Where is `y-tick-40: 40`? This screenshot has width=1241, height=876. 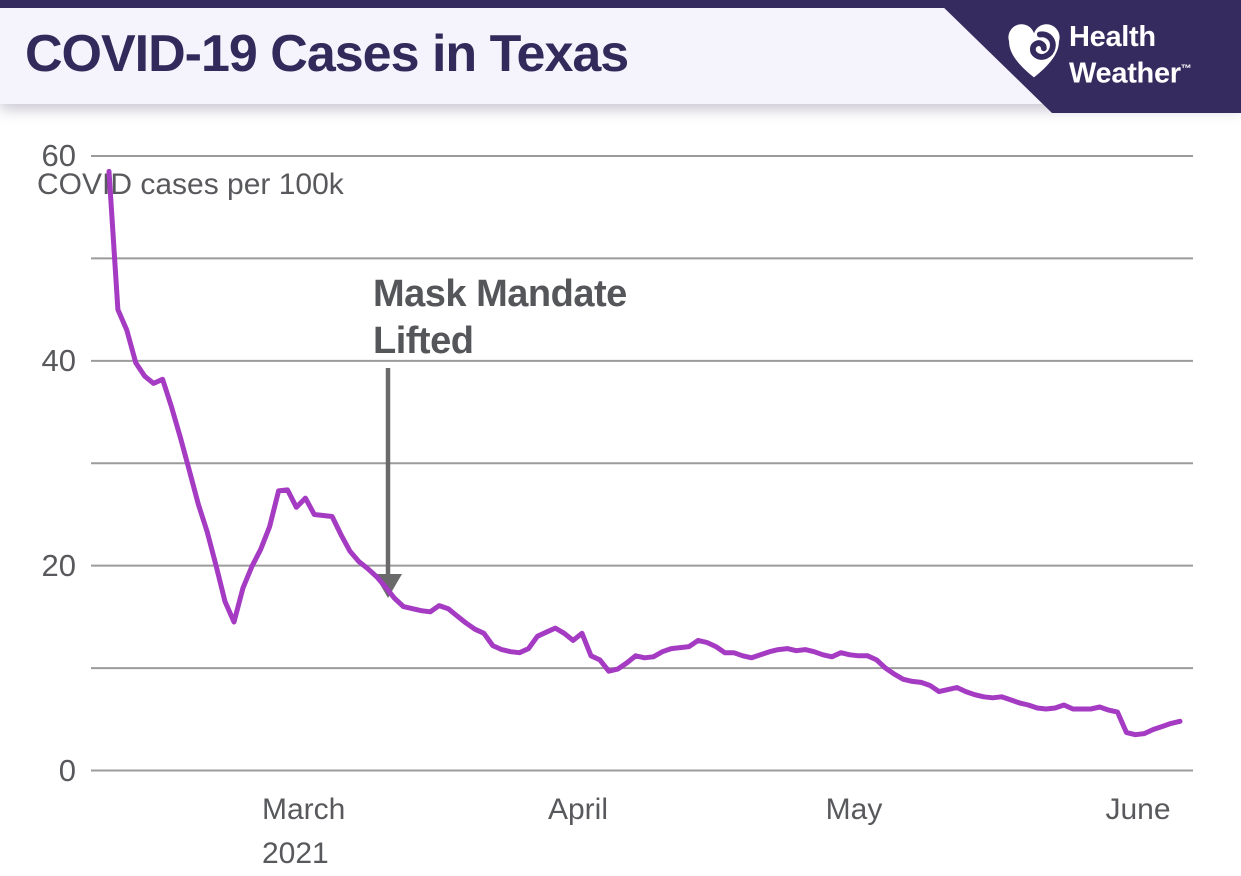 y-tick-40: 40 is located at coordinates (58, 360).